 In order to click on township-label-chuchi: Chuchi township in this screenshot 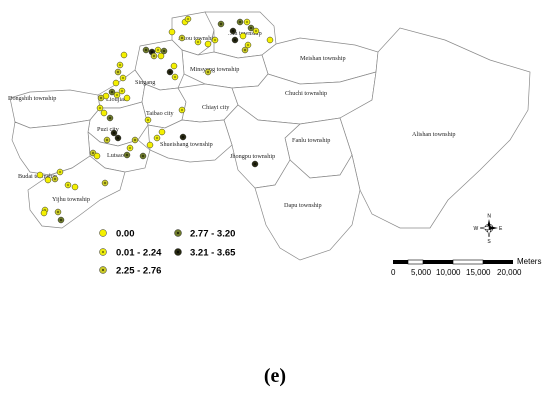, I will do `click(306, 93)`.